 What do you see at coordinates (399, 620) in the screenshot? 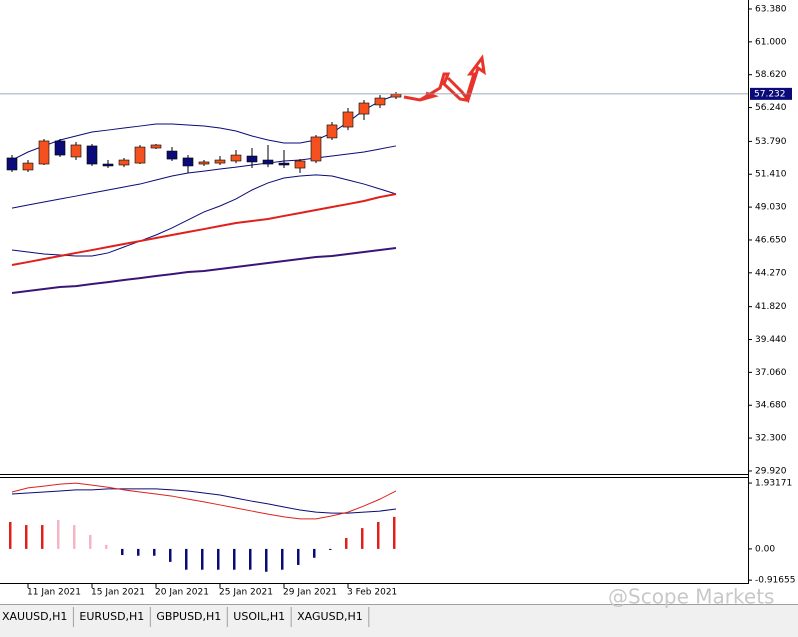
I see `tab-bar` at bounding box center [399, 620].